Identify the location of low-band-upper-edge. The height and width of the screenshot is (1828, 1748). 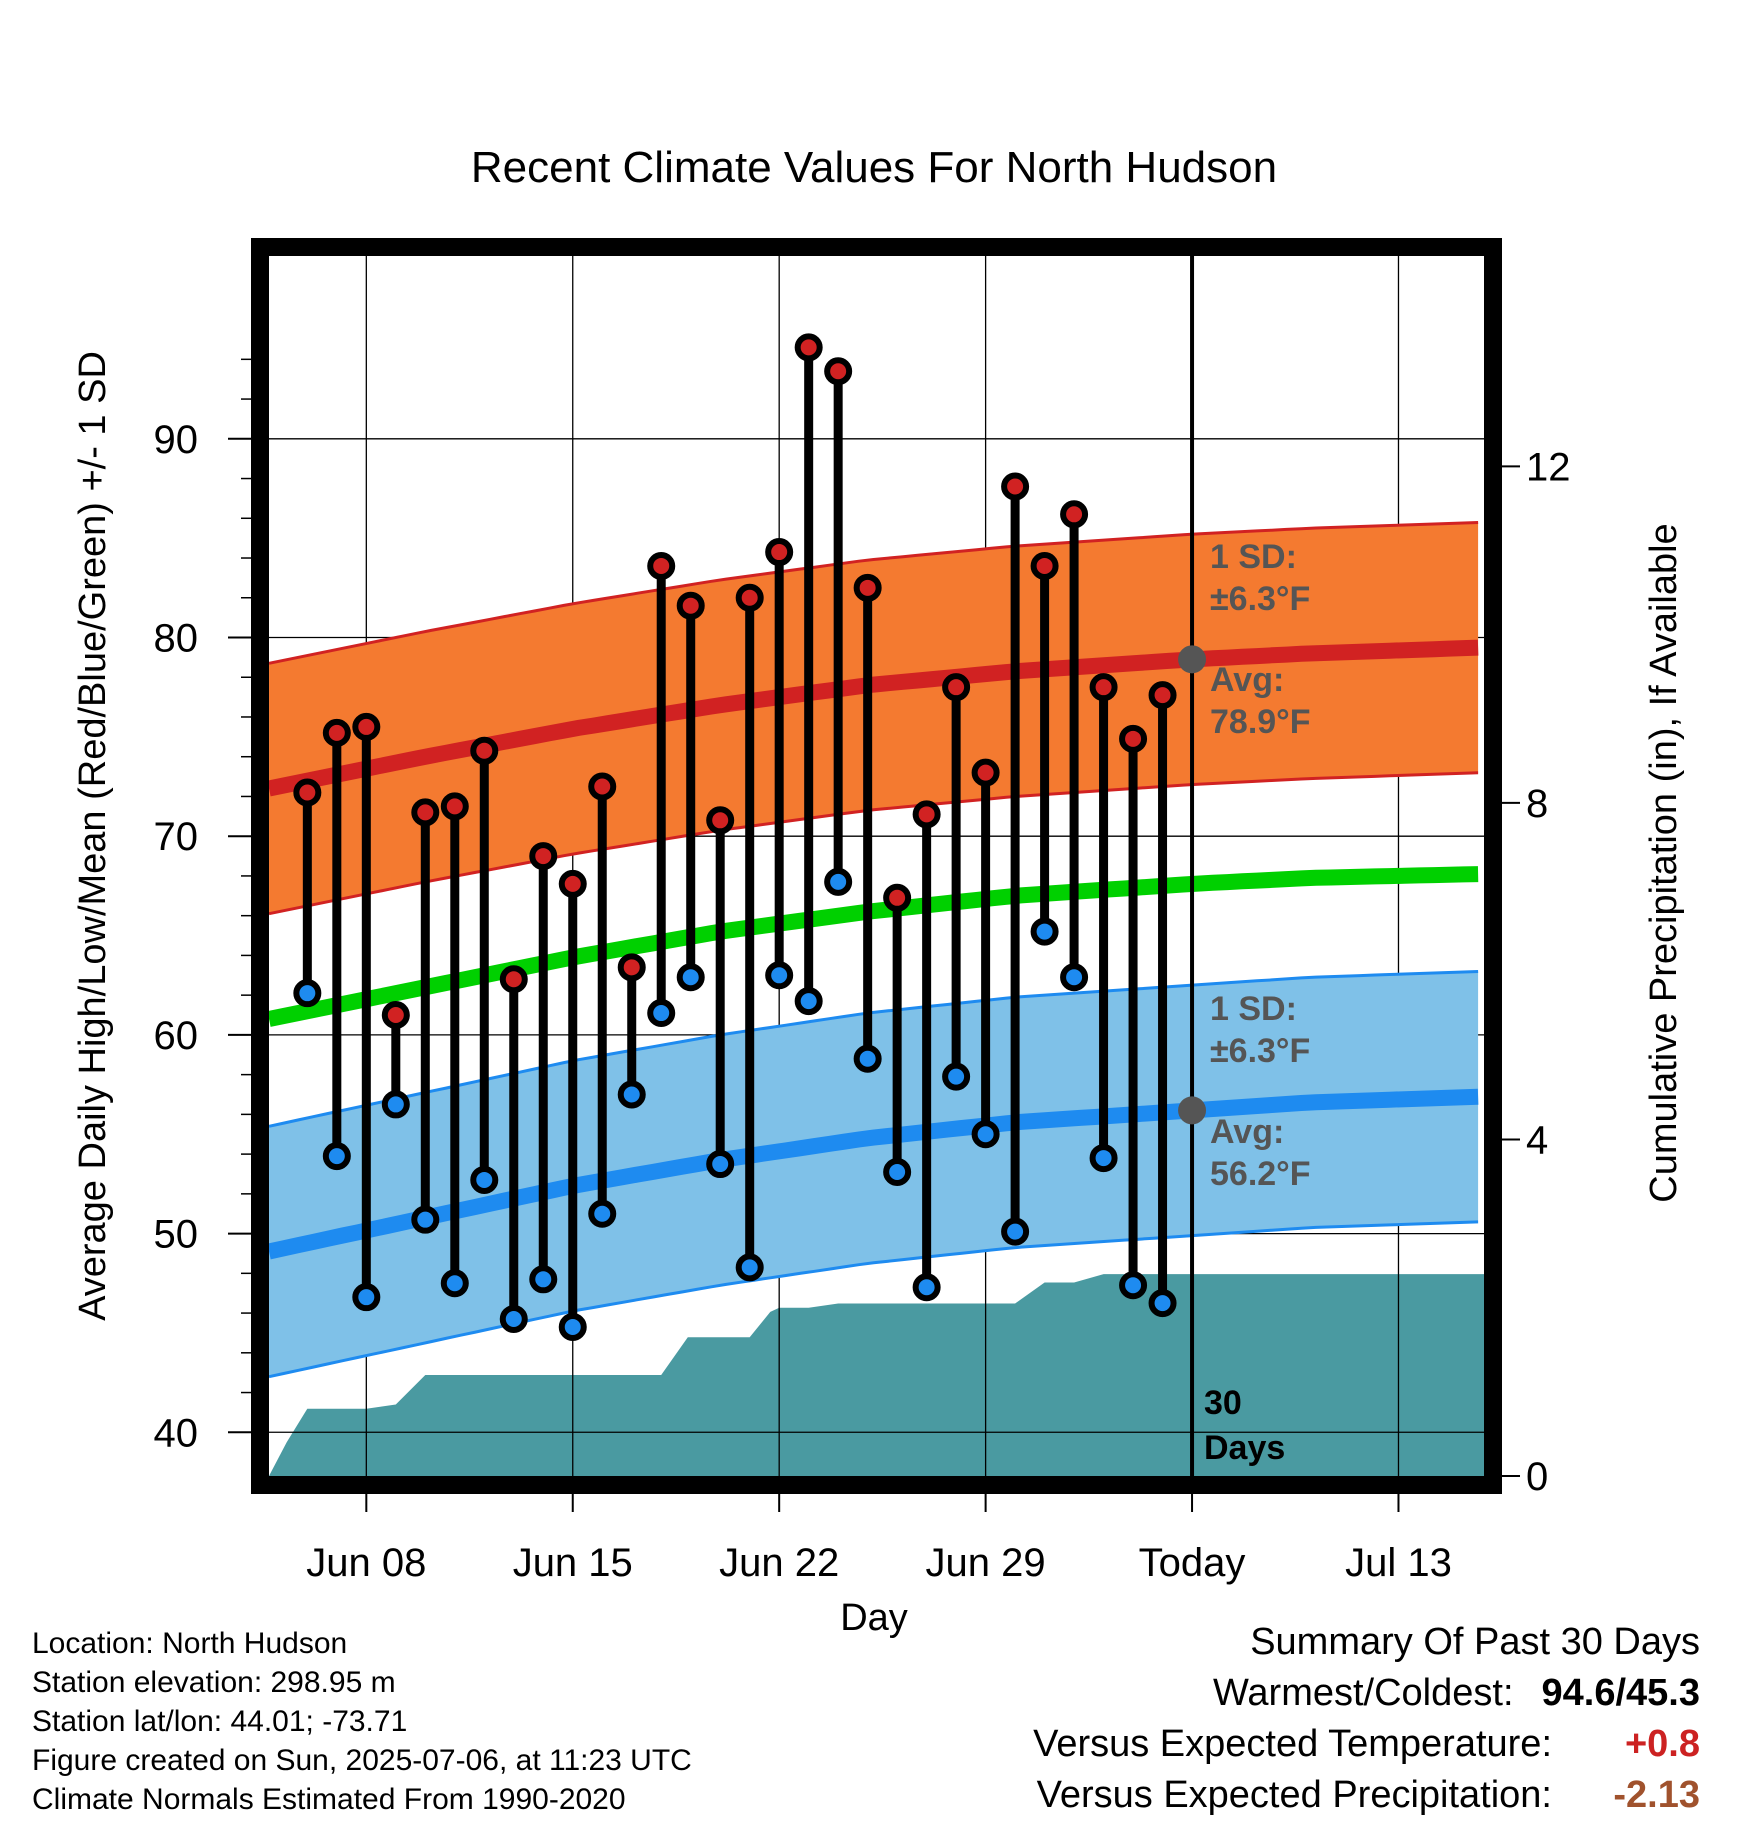
(873, 1049).